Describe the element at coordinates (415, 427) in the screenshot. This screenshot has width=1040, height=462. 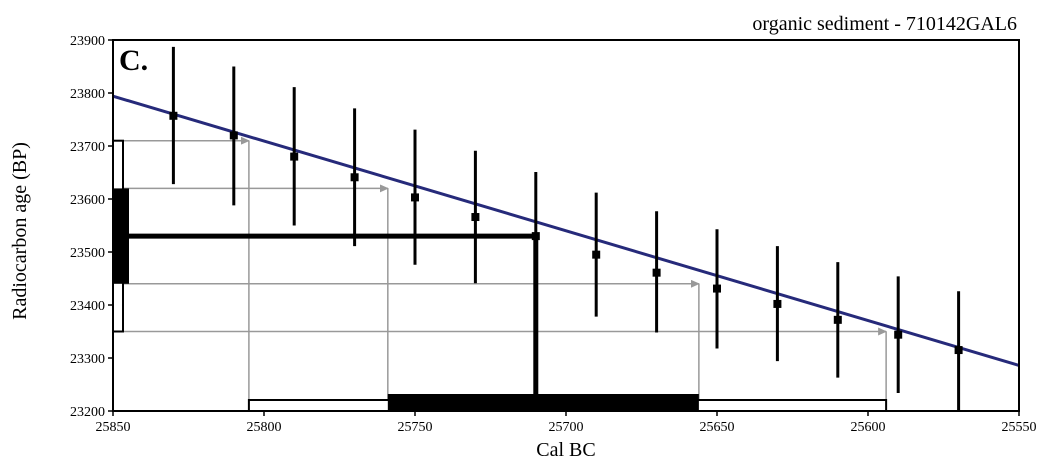
I see `x-tick-label-2: 25750` at that location.